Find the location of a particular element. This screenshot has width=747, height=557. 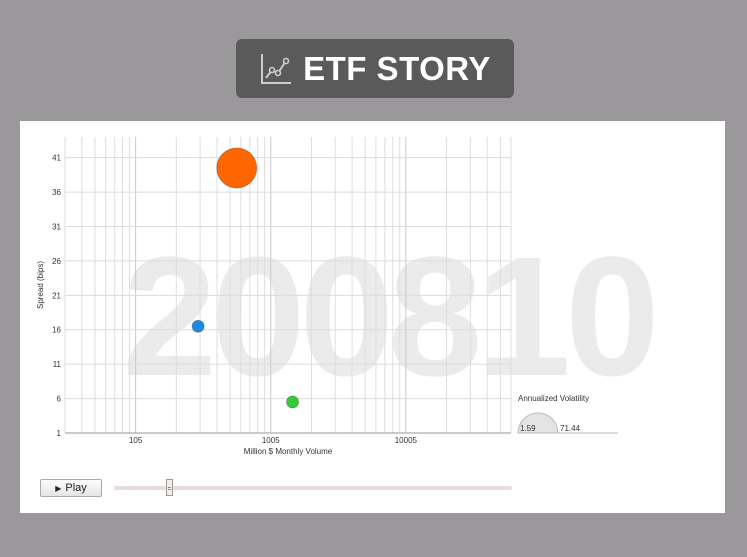

size-legend-min-label: 1.59 is located at coordinates (528, 428).